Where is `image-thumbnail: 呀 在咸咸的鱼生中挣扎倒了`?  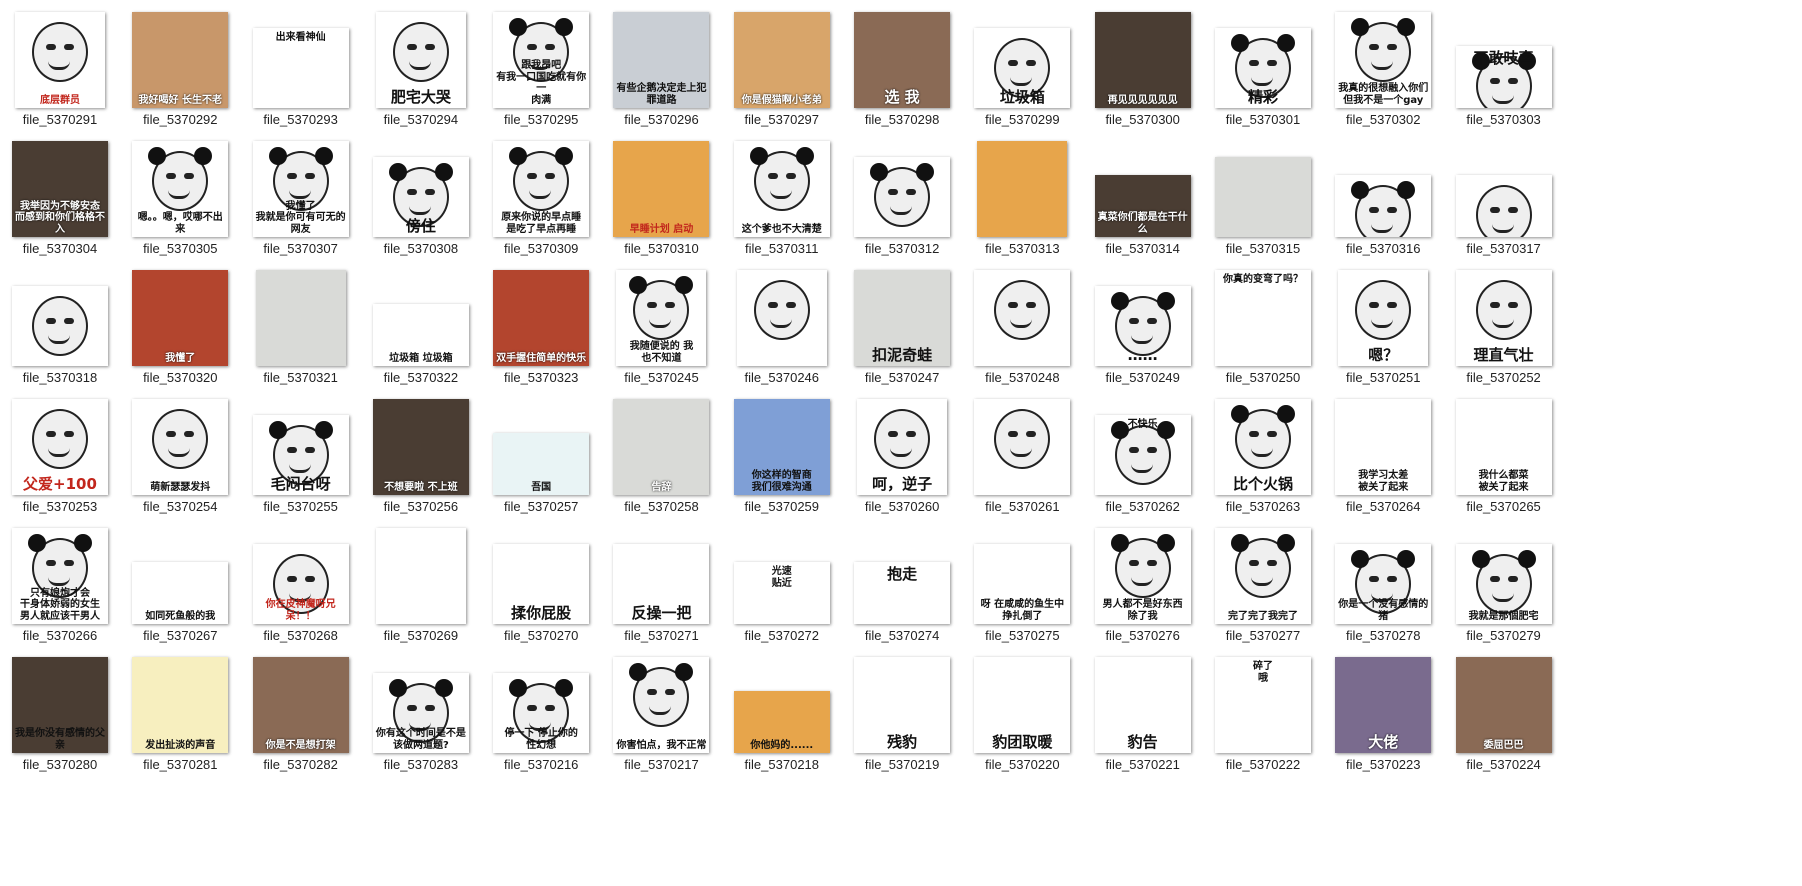 image-thumbnail: 呀 在咸咸的鱼生中挣扎倒了 is located at coordinates (1022, 584).